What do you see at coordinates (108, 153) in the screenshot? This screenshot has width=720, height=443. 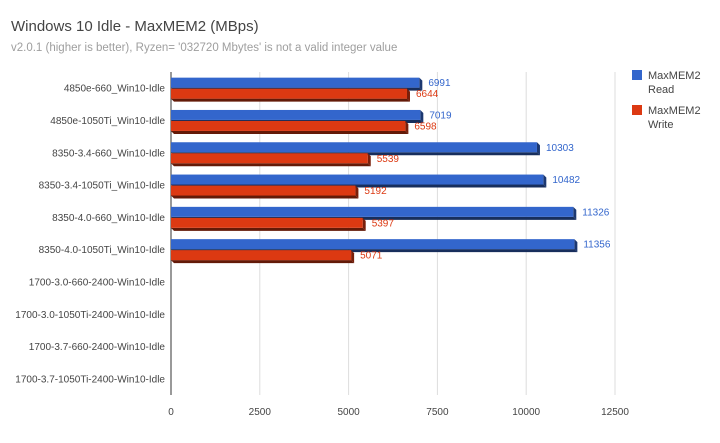 I see `category-label: 8350-3.4-660_Win10-Idle` at bounding box center [108, 153].